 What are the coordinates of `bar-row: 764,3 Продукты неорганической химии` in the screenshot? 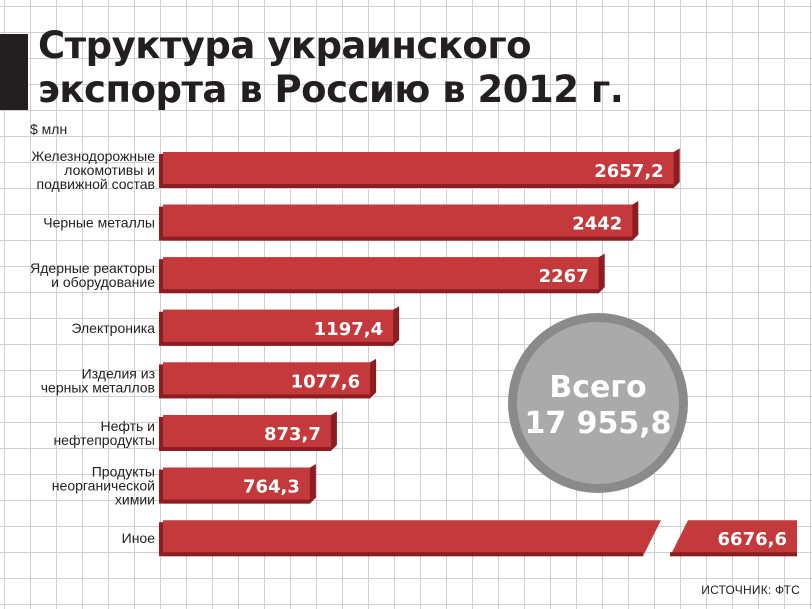 It's located at (184, 486).